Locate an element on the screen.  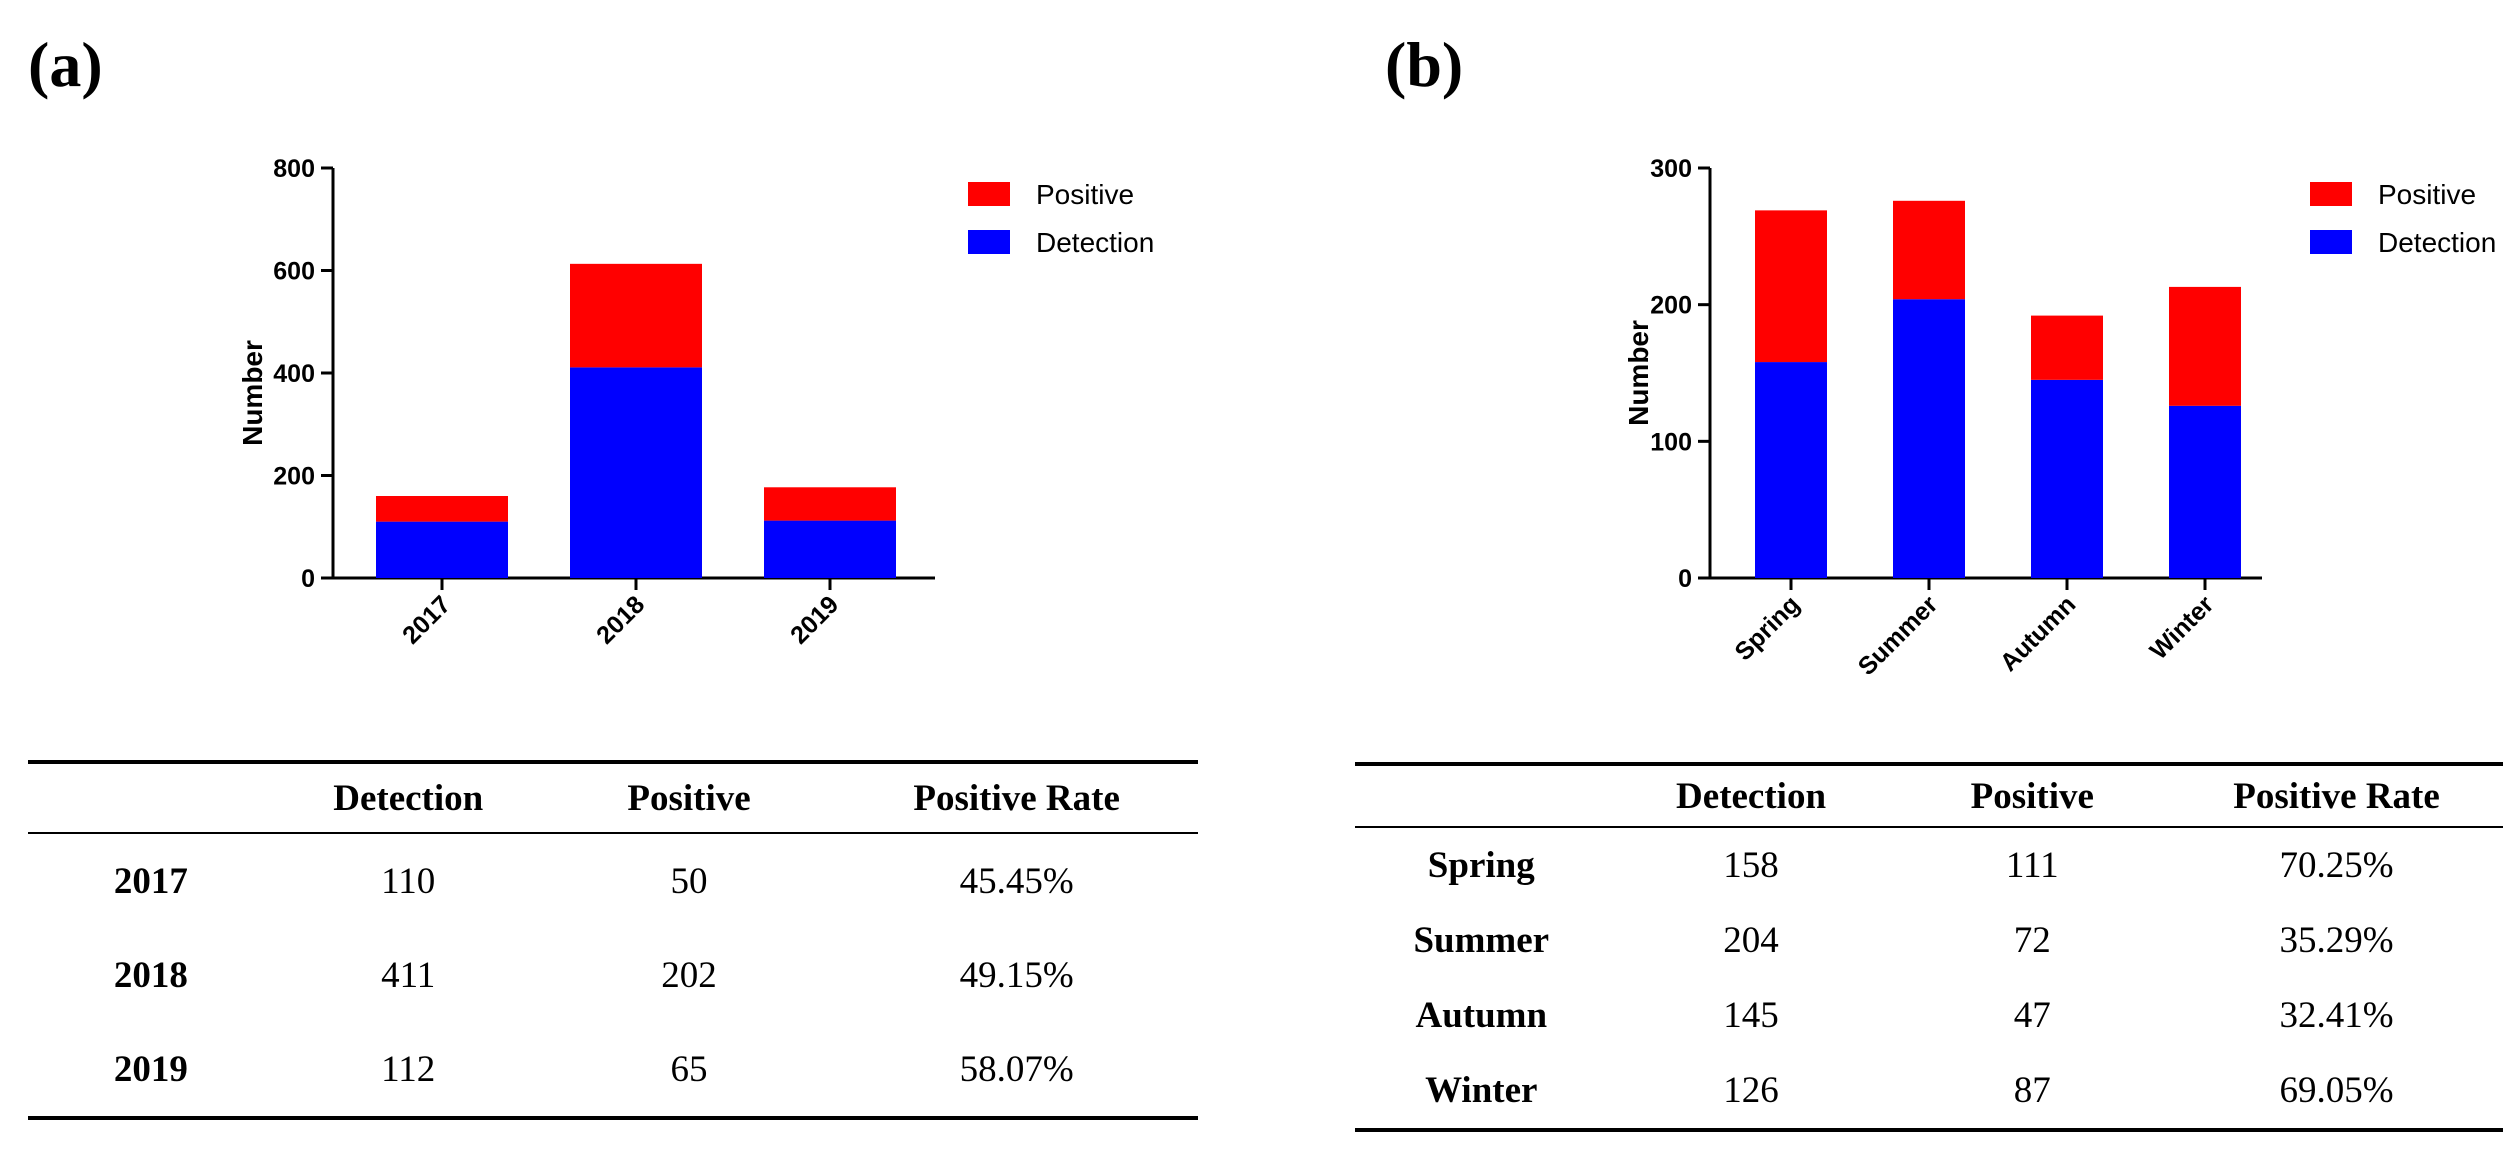
table-row-header: Summer is located at coordinates (1481, 940).